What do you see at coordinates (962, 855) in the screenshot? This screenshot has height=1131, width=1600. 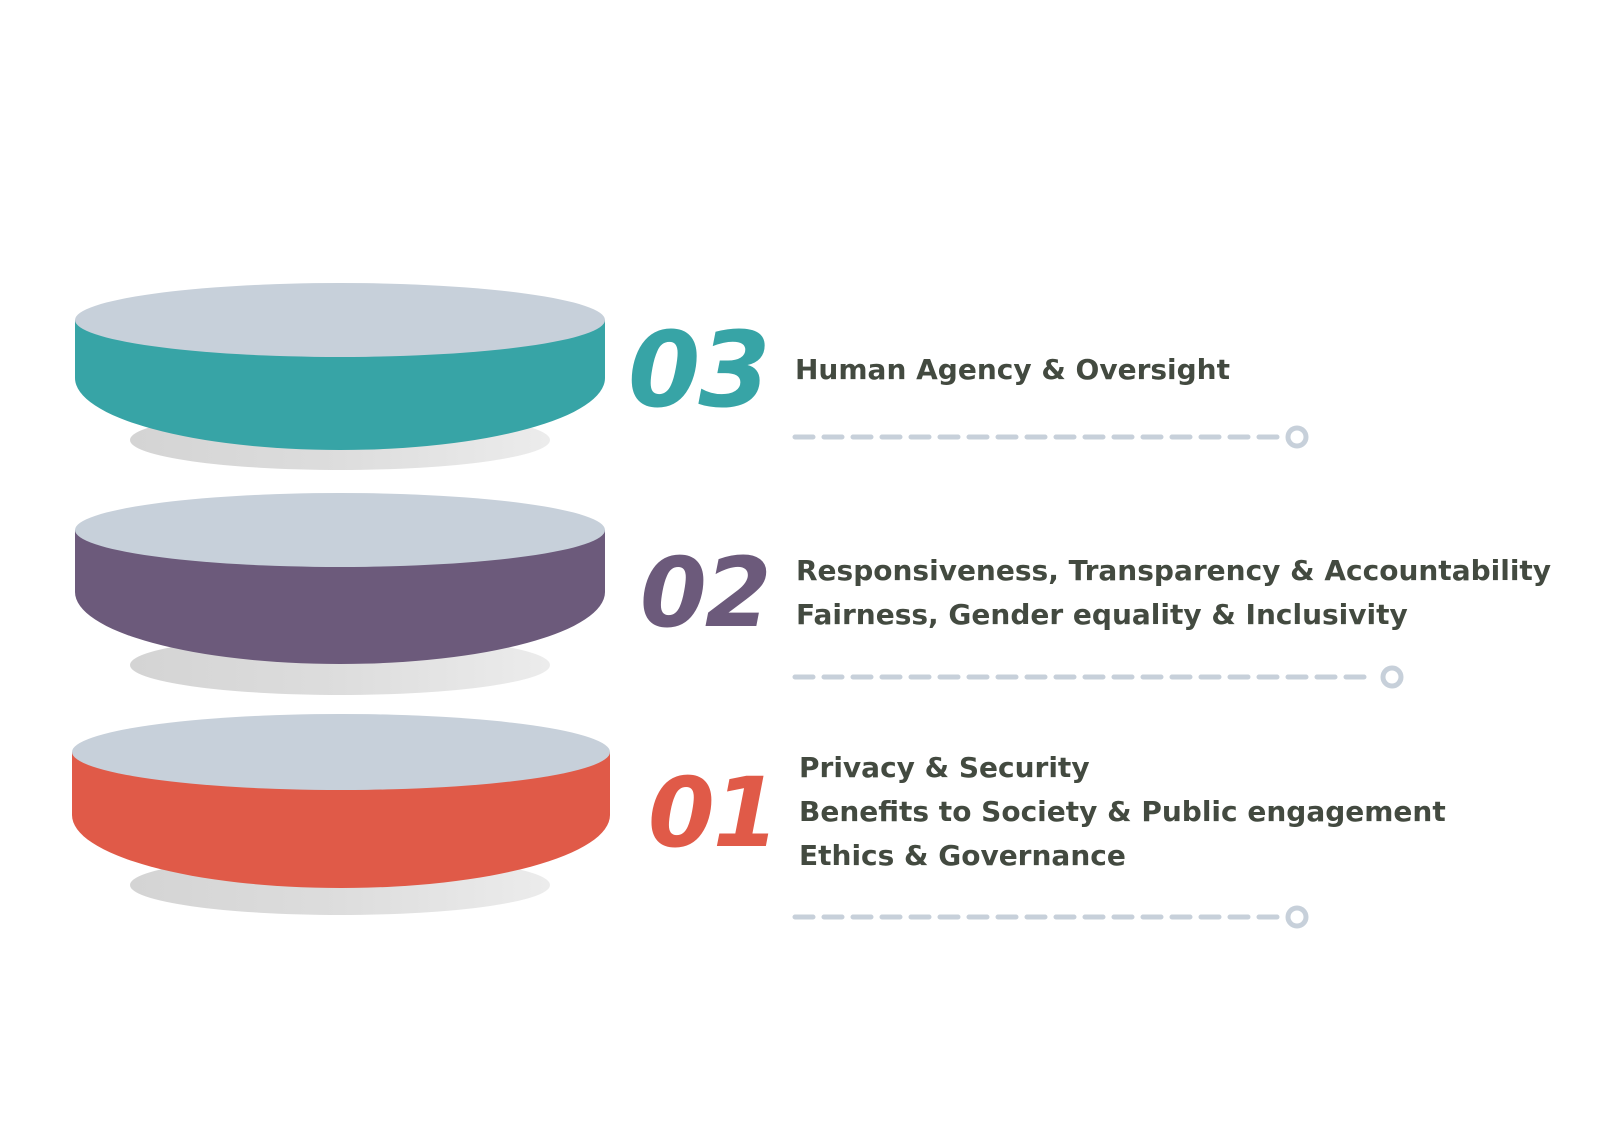 I see `level-01-line-3: Ethics & Governance` at bounding box center [962, 855].